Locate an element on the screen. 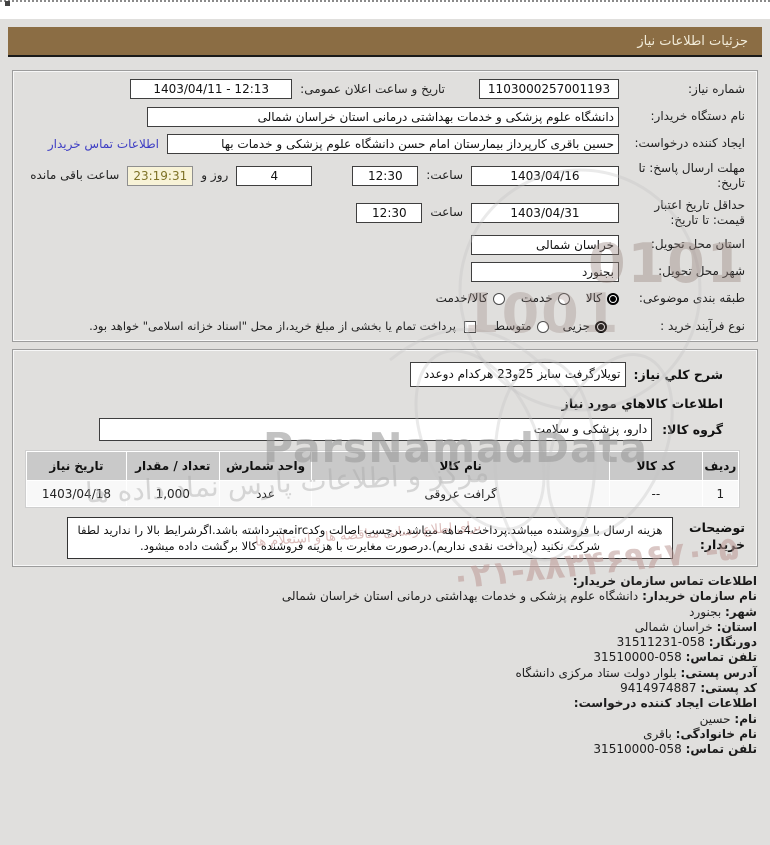 This screenshot has height=845, width=770. fax-line: دورنگار: 31511231-058 is located at coordinates (385, 642).